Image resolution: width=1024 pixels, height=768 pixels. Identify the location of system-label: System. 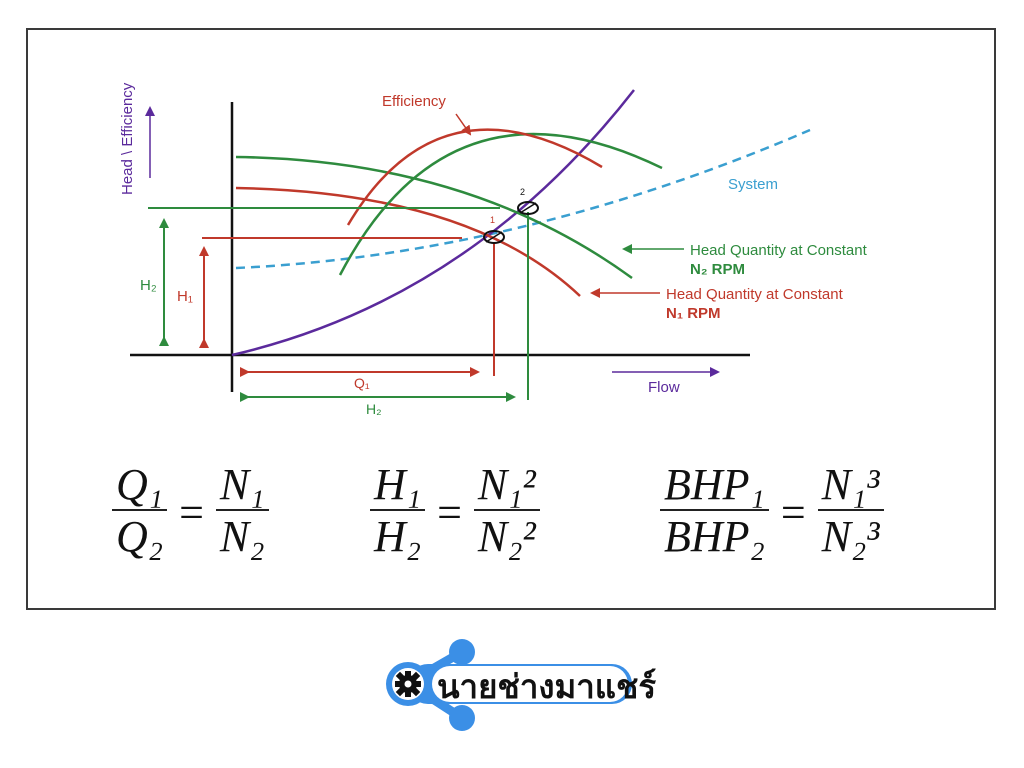
(753, 184).